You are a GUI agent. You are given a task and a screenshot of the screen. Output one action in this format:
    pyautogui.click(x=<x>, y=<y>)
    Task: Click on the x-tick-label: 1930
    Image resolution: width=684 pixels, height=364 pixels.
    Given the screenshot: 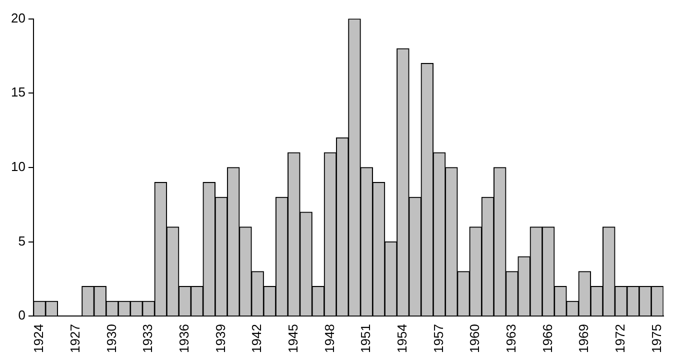 What is the action you would take?
    pyautogui.click(x=111, y=338)
    